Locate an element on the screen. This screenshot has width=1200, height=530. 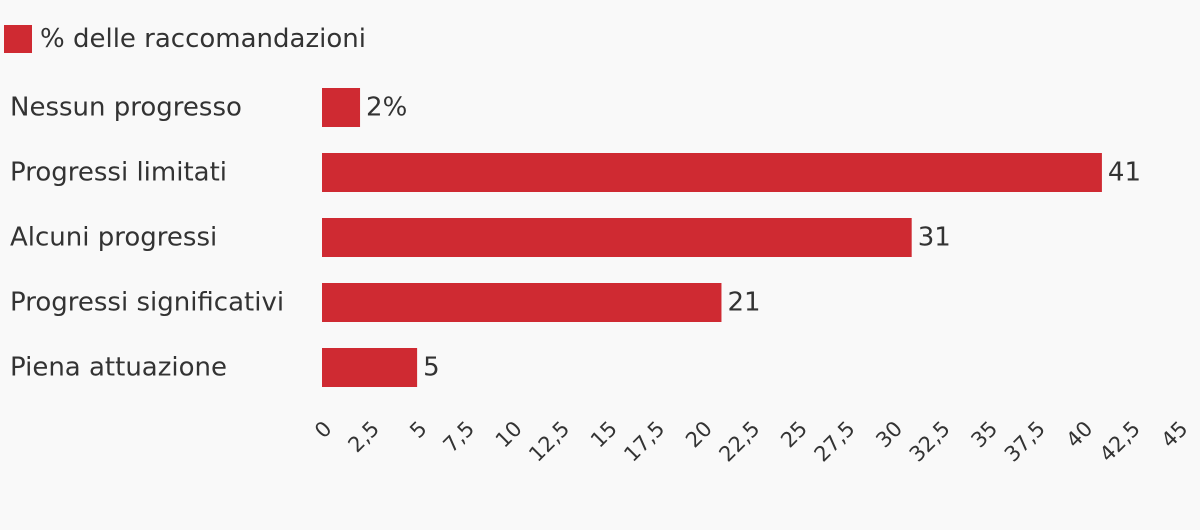
x-tick-label: 5 is located at coordinates (418, 430).